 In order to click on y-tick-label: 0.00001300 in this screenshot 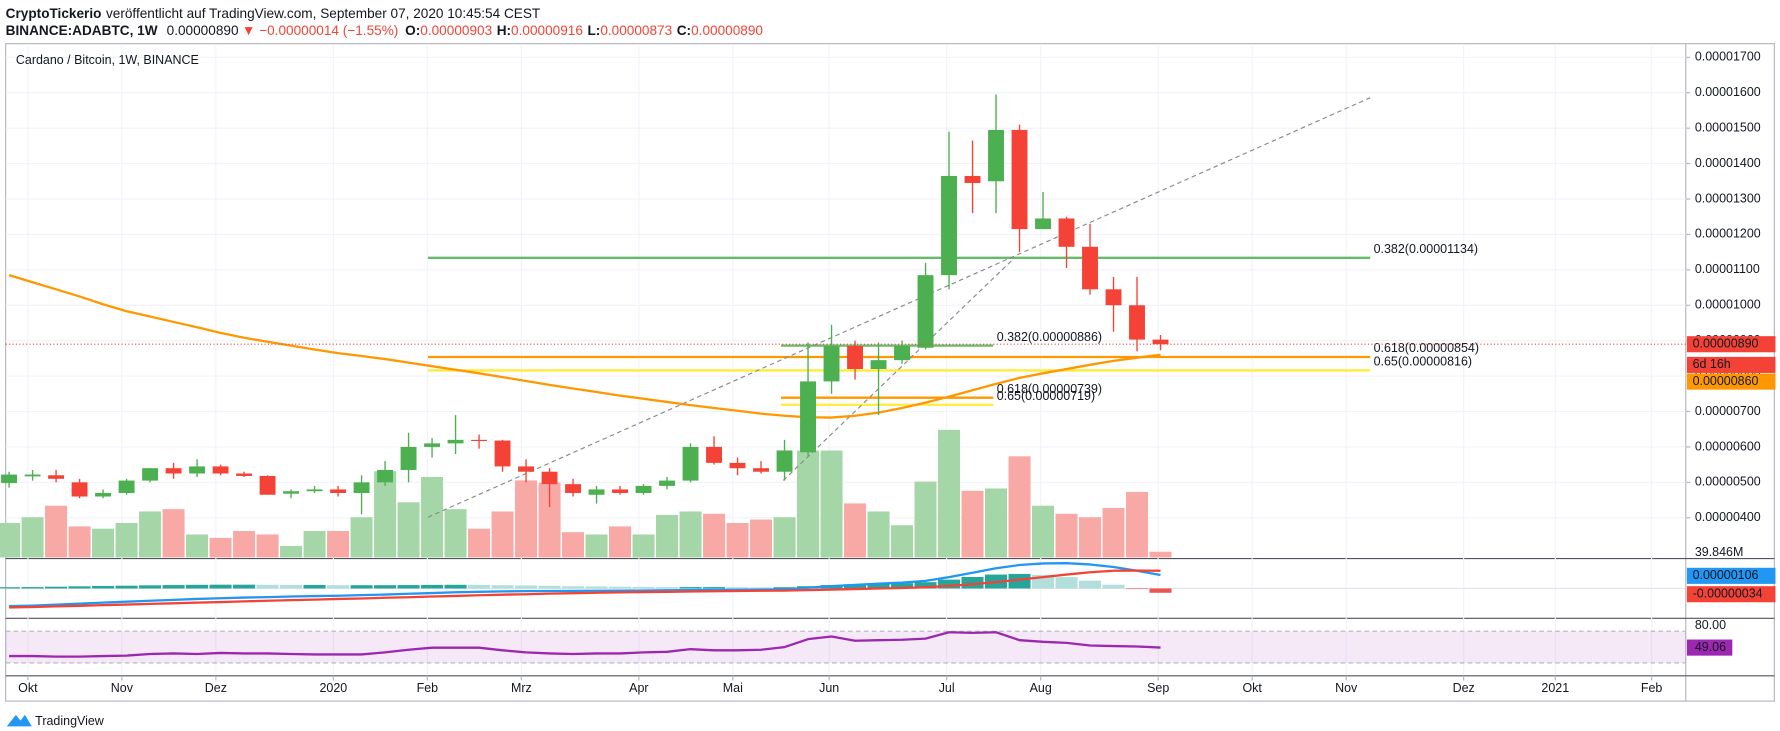, I will do `click(1728, 198)`.